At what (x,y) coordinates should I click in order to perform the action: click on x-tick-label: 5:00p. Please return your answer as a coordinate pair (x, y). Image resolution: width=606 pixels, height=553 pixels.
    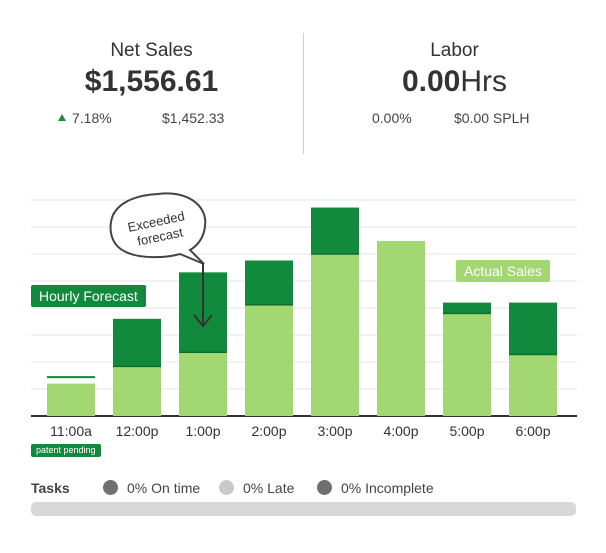
    Looking at the image, I should click on (466, 431).